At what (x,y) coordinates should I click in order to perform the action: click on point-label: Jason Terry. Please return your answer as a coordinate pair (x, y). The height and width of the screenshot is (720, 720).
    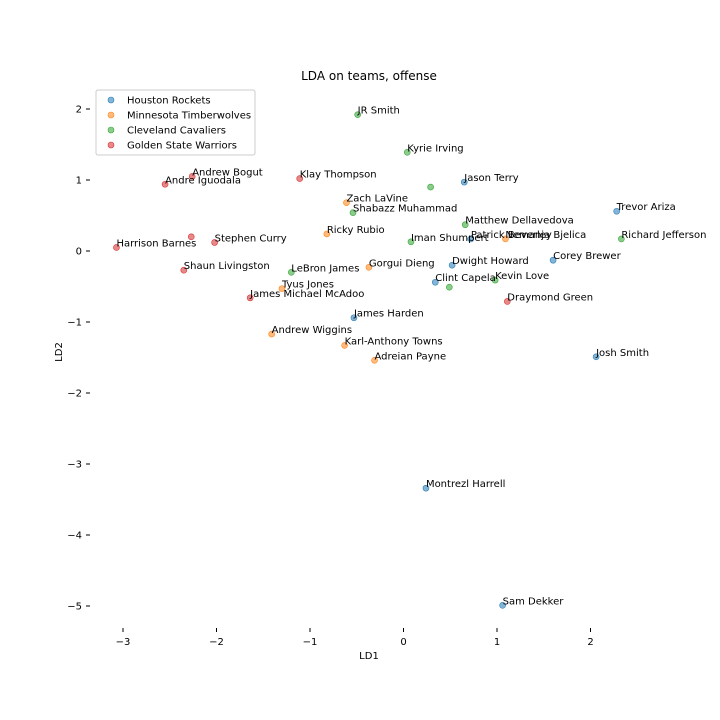
    Looking at the image, I should click on (491, 178).